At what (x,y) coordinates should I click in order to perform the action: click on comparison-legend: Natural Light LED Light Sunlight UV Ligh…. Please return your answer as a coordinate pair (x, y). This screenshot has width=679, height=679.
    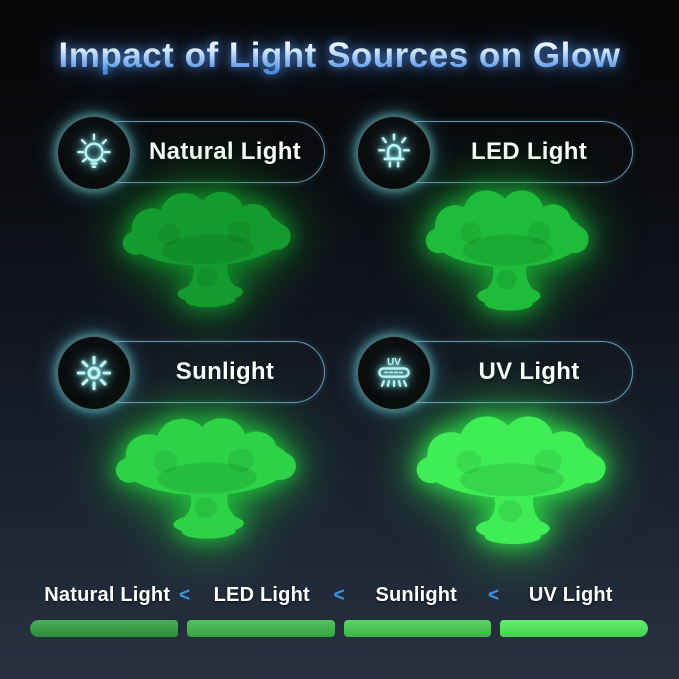
    Looking at the image, I should click on (339, 609).